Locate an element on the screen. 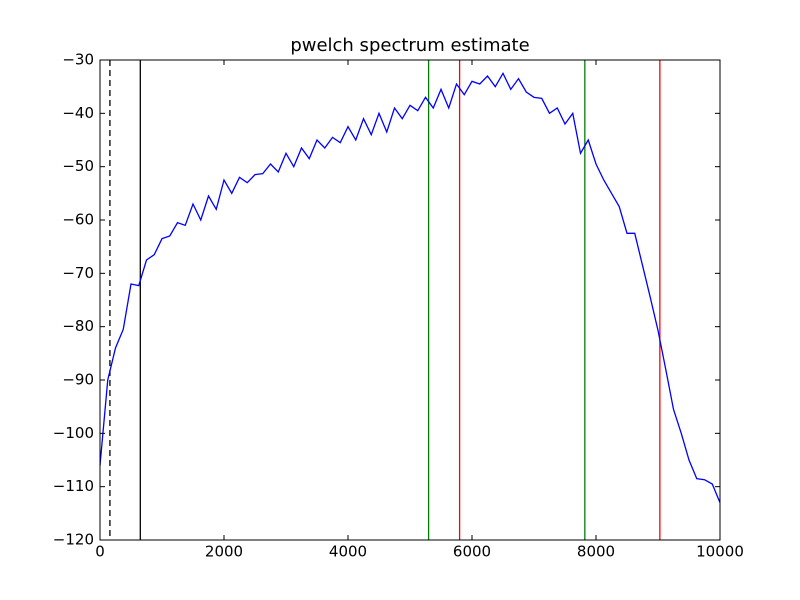 This screenshot has height=600, width=800. x-tick-label: 2000 is located at coordinates (224, 552).